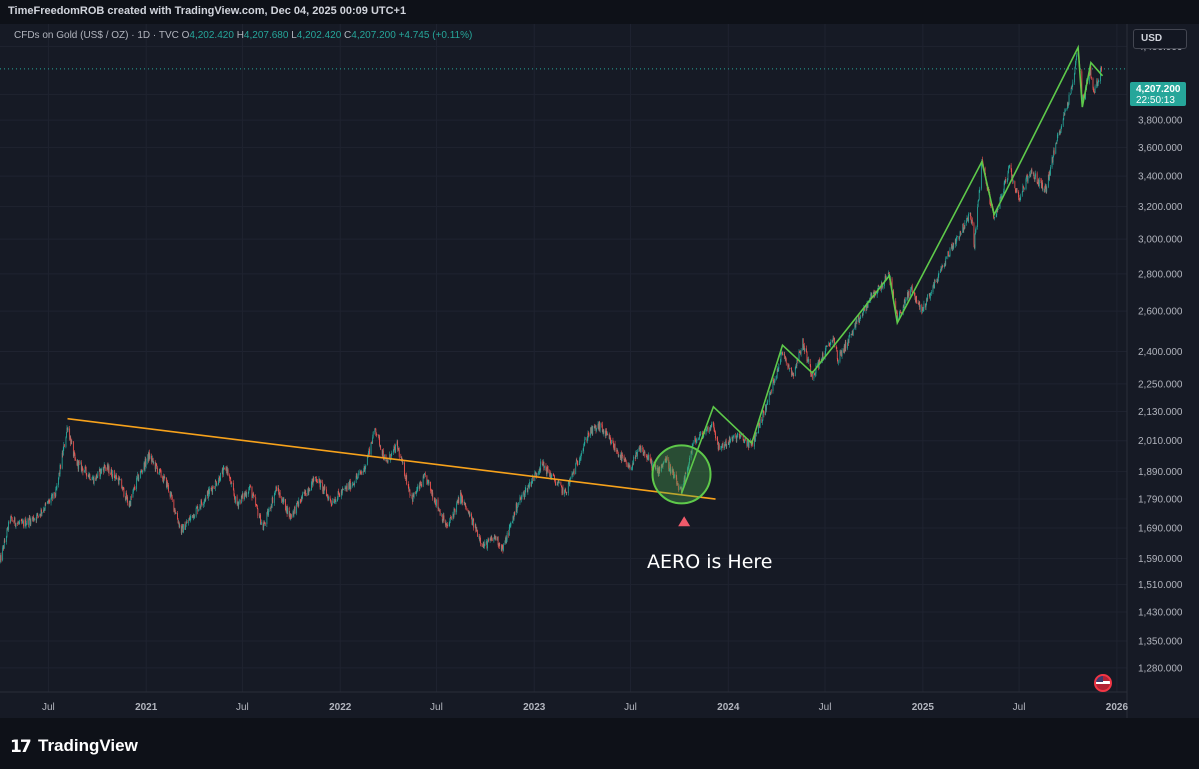  I want to click on y-tick-label: 3,600.000, so click(1160, 148).